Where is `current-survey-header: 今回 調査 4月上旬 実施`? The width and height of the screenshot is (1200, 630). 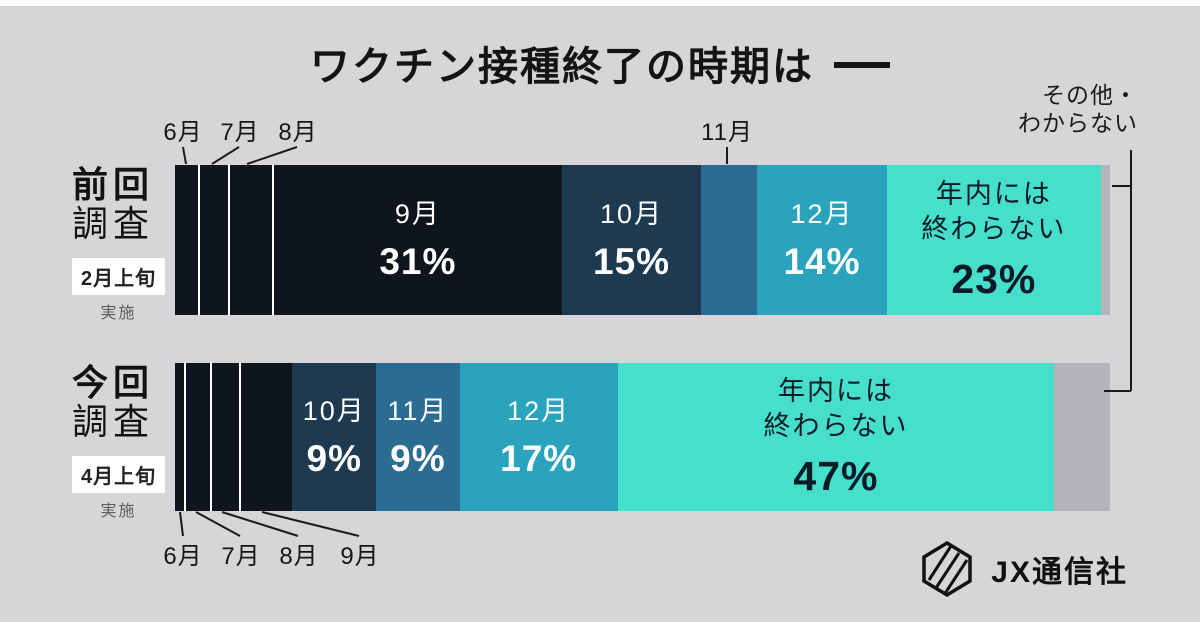
current-survey-header: 今回 調査 4月上旬 実施 is located at coordinates (126, 441).